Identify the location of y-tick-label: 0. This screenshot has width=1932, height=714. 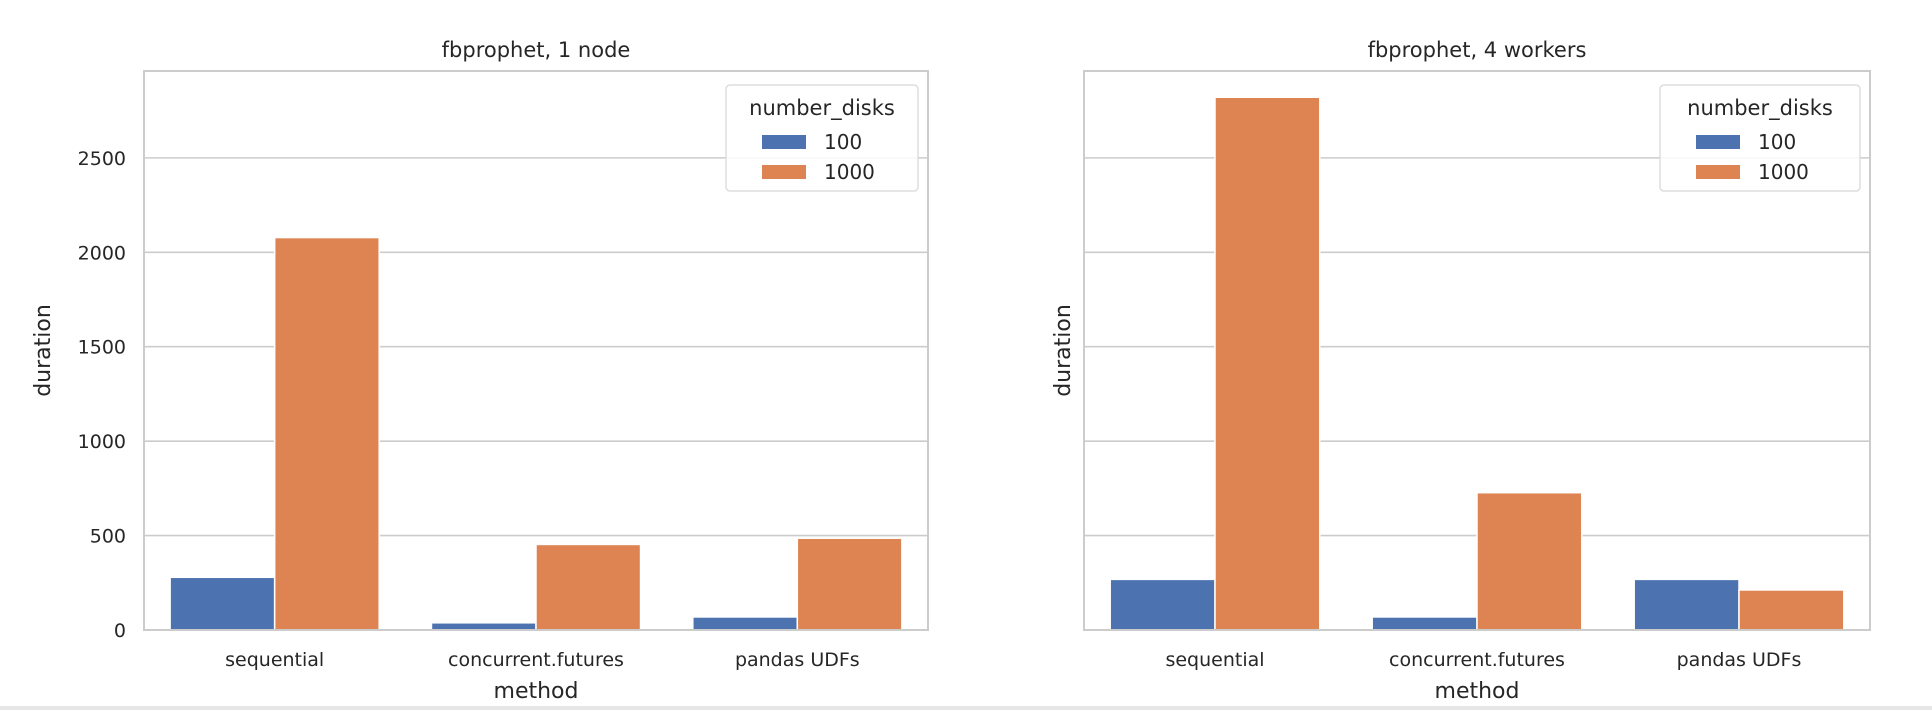
(120, 631).